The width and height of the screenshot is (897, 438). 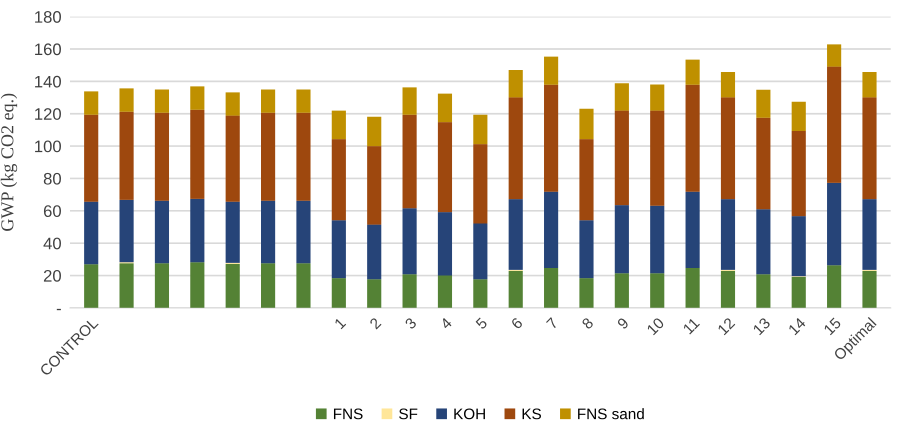 What do you see at coordinates (797, 326) in the screenshot?
I see `x-tick-label: 14` at bounding box center [797, 326].